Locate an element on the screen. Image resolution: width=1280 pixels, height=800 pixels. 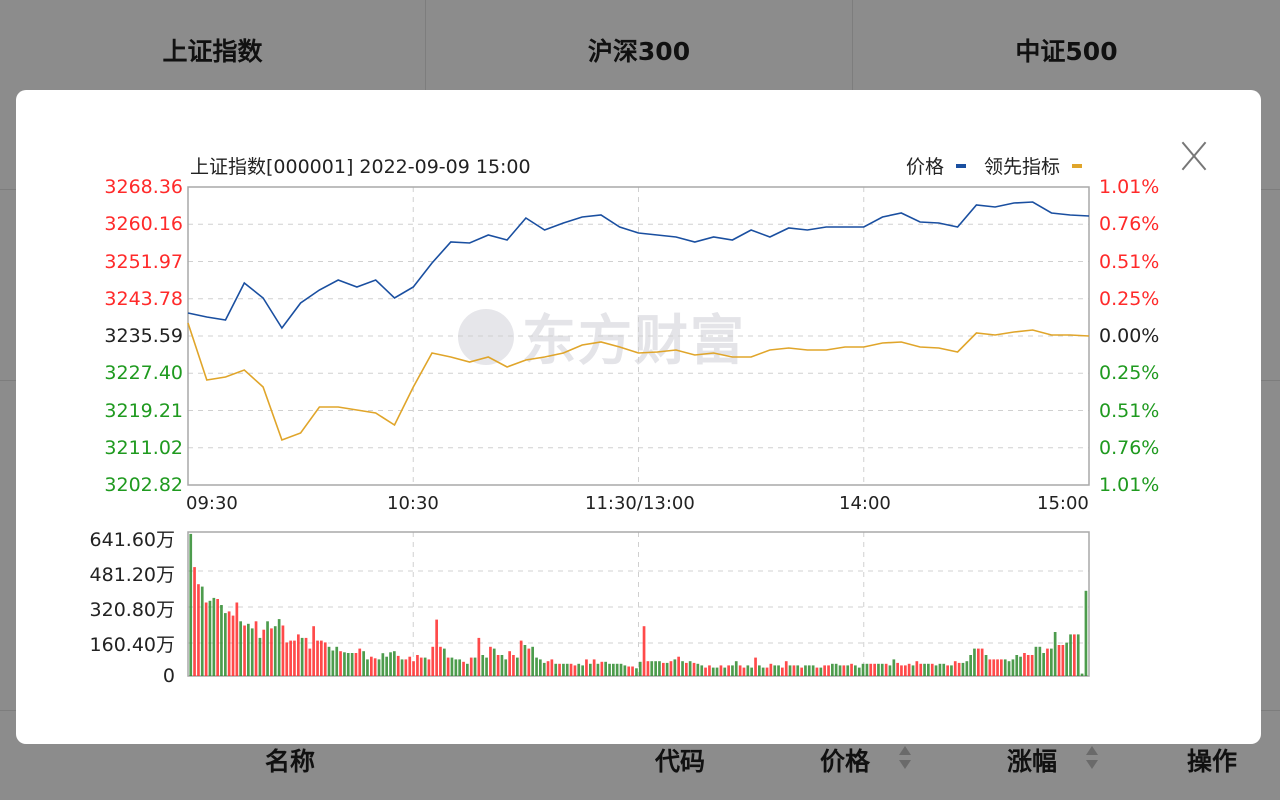
sort-change-icon is located at coordinates (1092, 758).